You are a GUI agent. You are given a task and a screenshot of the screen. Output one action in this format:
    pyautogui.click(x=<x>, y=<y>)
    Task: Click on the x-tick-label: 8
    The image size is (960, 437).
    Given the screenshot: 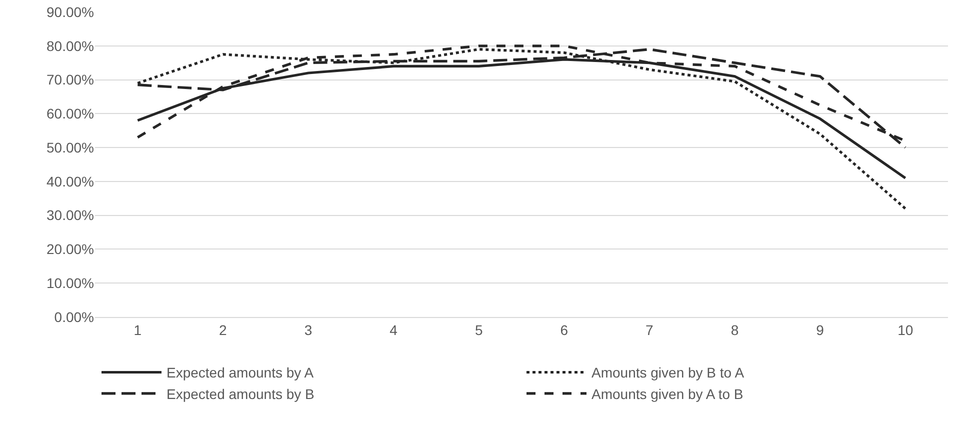 What is the action you would take?
    pyautogui.click(x=734, y=330)
    